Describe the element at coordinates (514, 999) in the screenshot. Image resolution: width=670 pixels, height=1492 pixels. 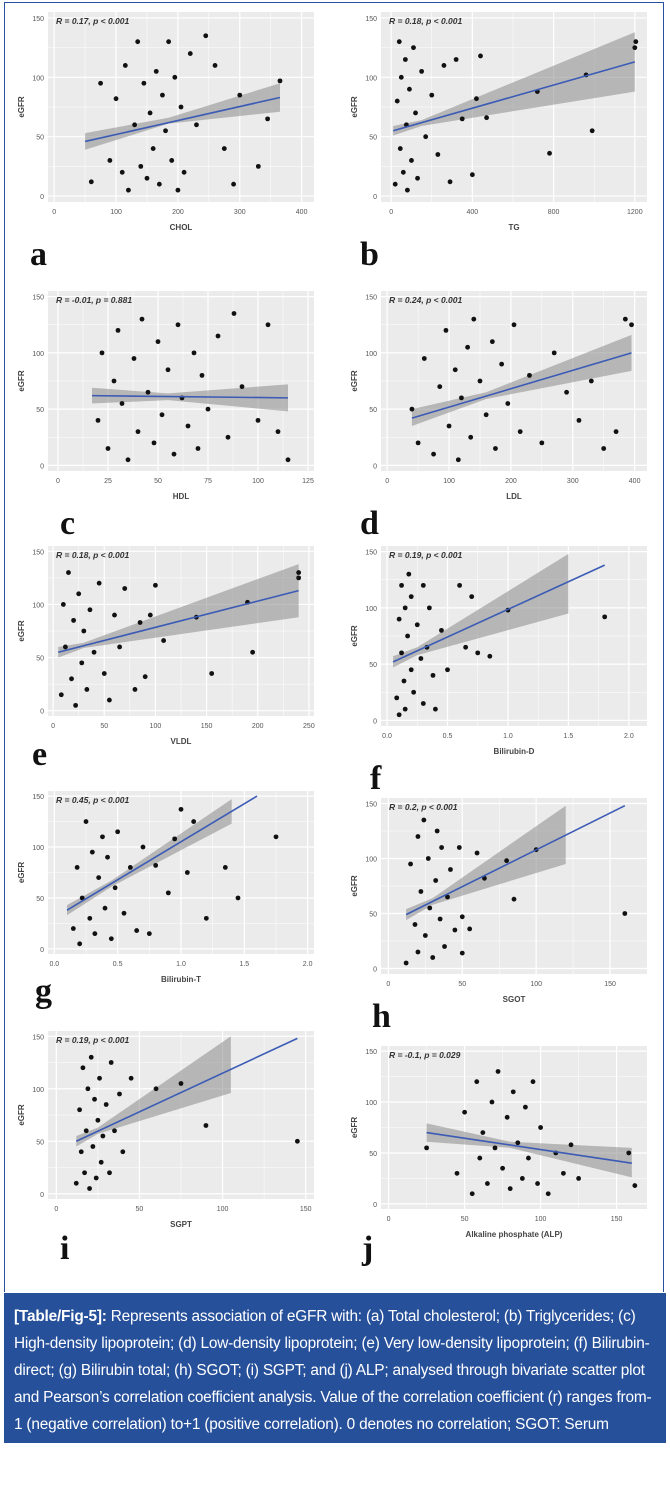
I see `x-axis-label: SGOT` at that location.